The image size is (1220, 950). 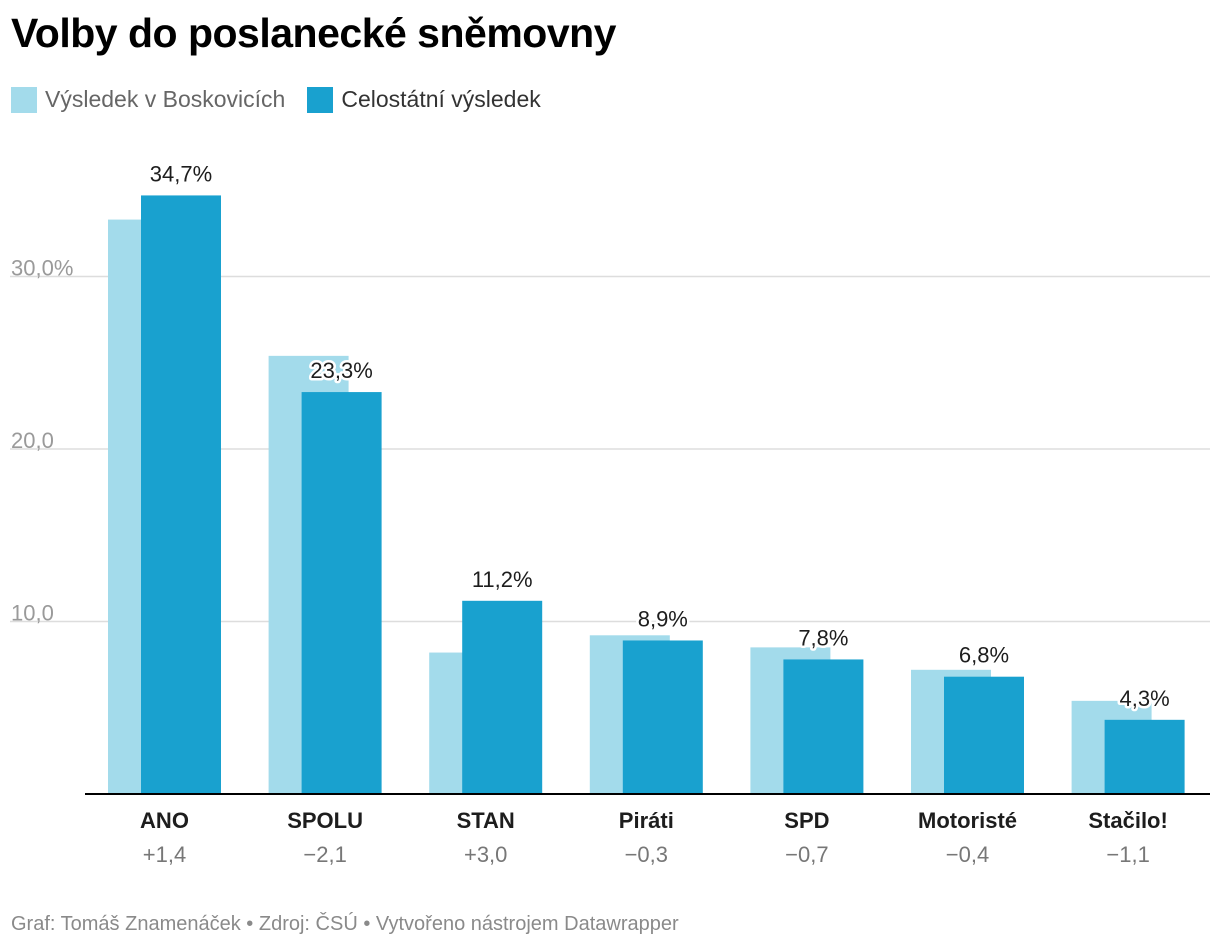 What do you see at coordinates (164, 820) in the screenshot?
I see `category-label: ANO` at bounding box center [164, 820].